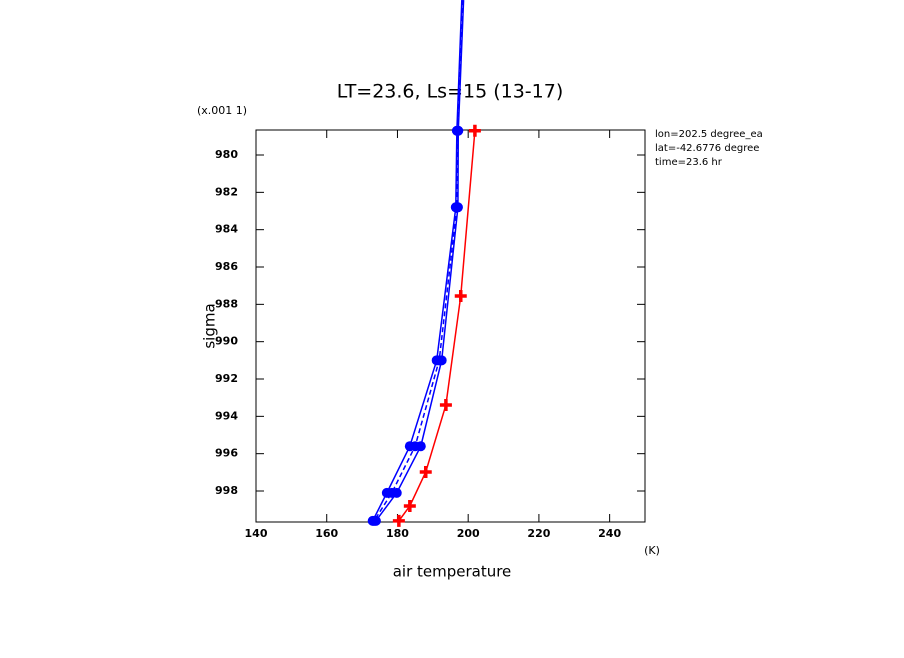 This screenshot has width=904, height=658. Describe the element at coordinates (452, 572) in the screenshot. I see `x-axis-label: air temperature` at that location.